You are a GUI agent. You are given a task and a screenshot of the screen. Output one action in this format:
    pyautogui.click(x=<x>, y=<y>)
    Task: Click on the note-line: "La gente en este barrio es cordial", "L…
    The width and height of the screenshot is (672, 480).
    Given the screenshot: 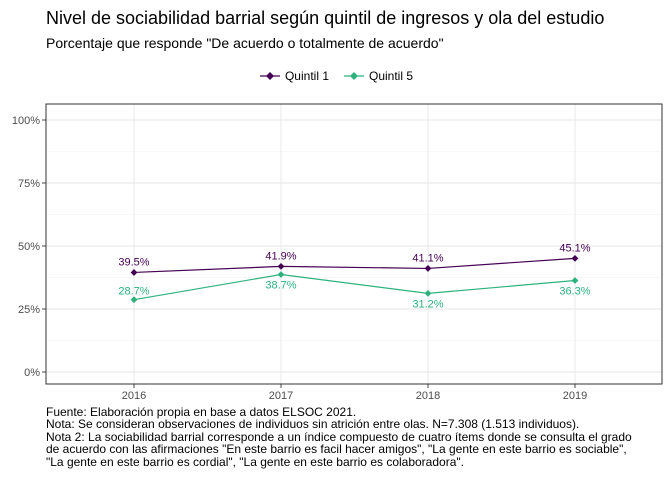 What is the action you would take?
    pyautogui.click(x=255, y=461)
    